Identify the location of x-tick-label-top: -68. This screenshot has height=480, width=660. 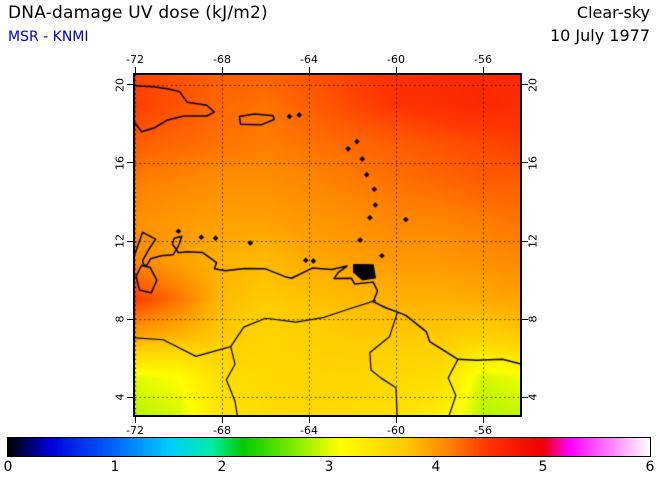
(222, 59).